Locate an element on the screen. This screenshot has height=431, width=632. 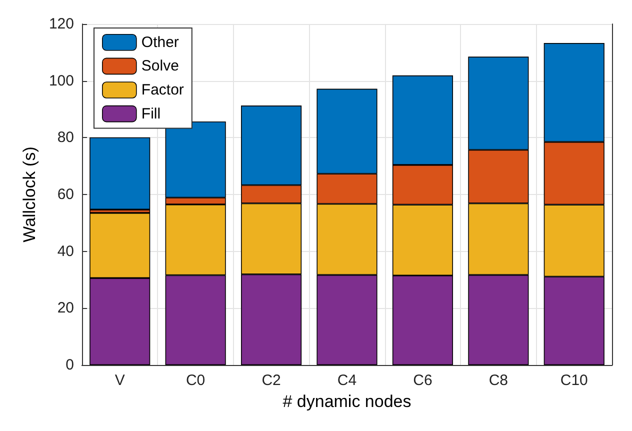
legend-label: Solve is located at coordinates (160, 66).